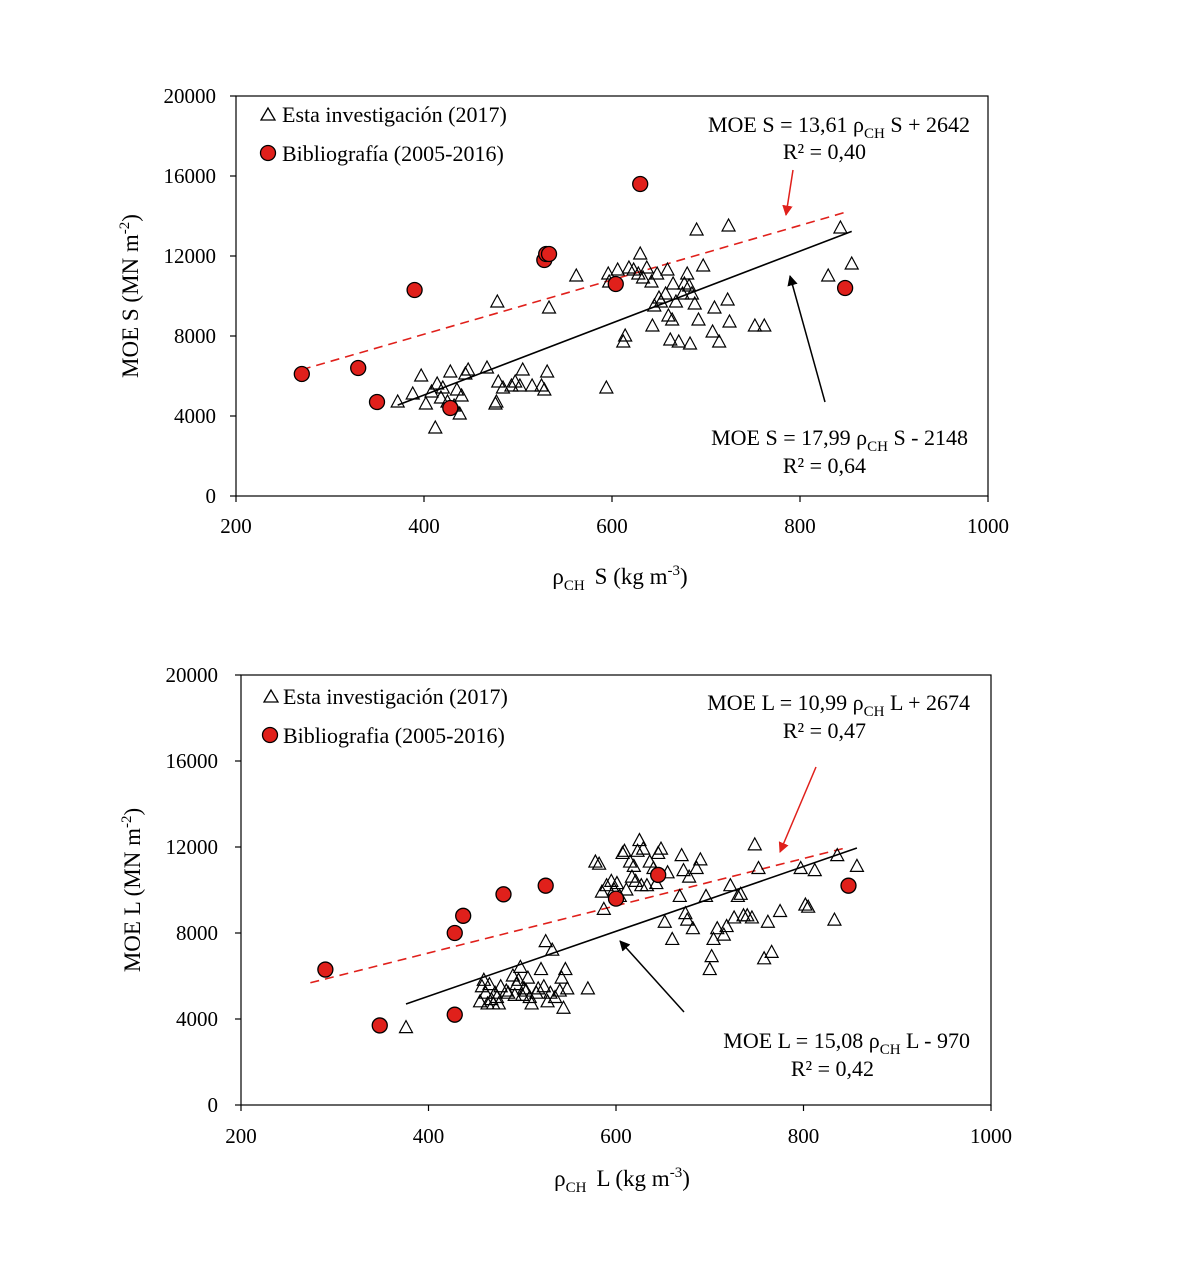 This screenshot has width=1181, height=1266. I want to click on y-ticks-top: 0 4000 8000 12000 16000 20000, so click(190, 296).